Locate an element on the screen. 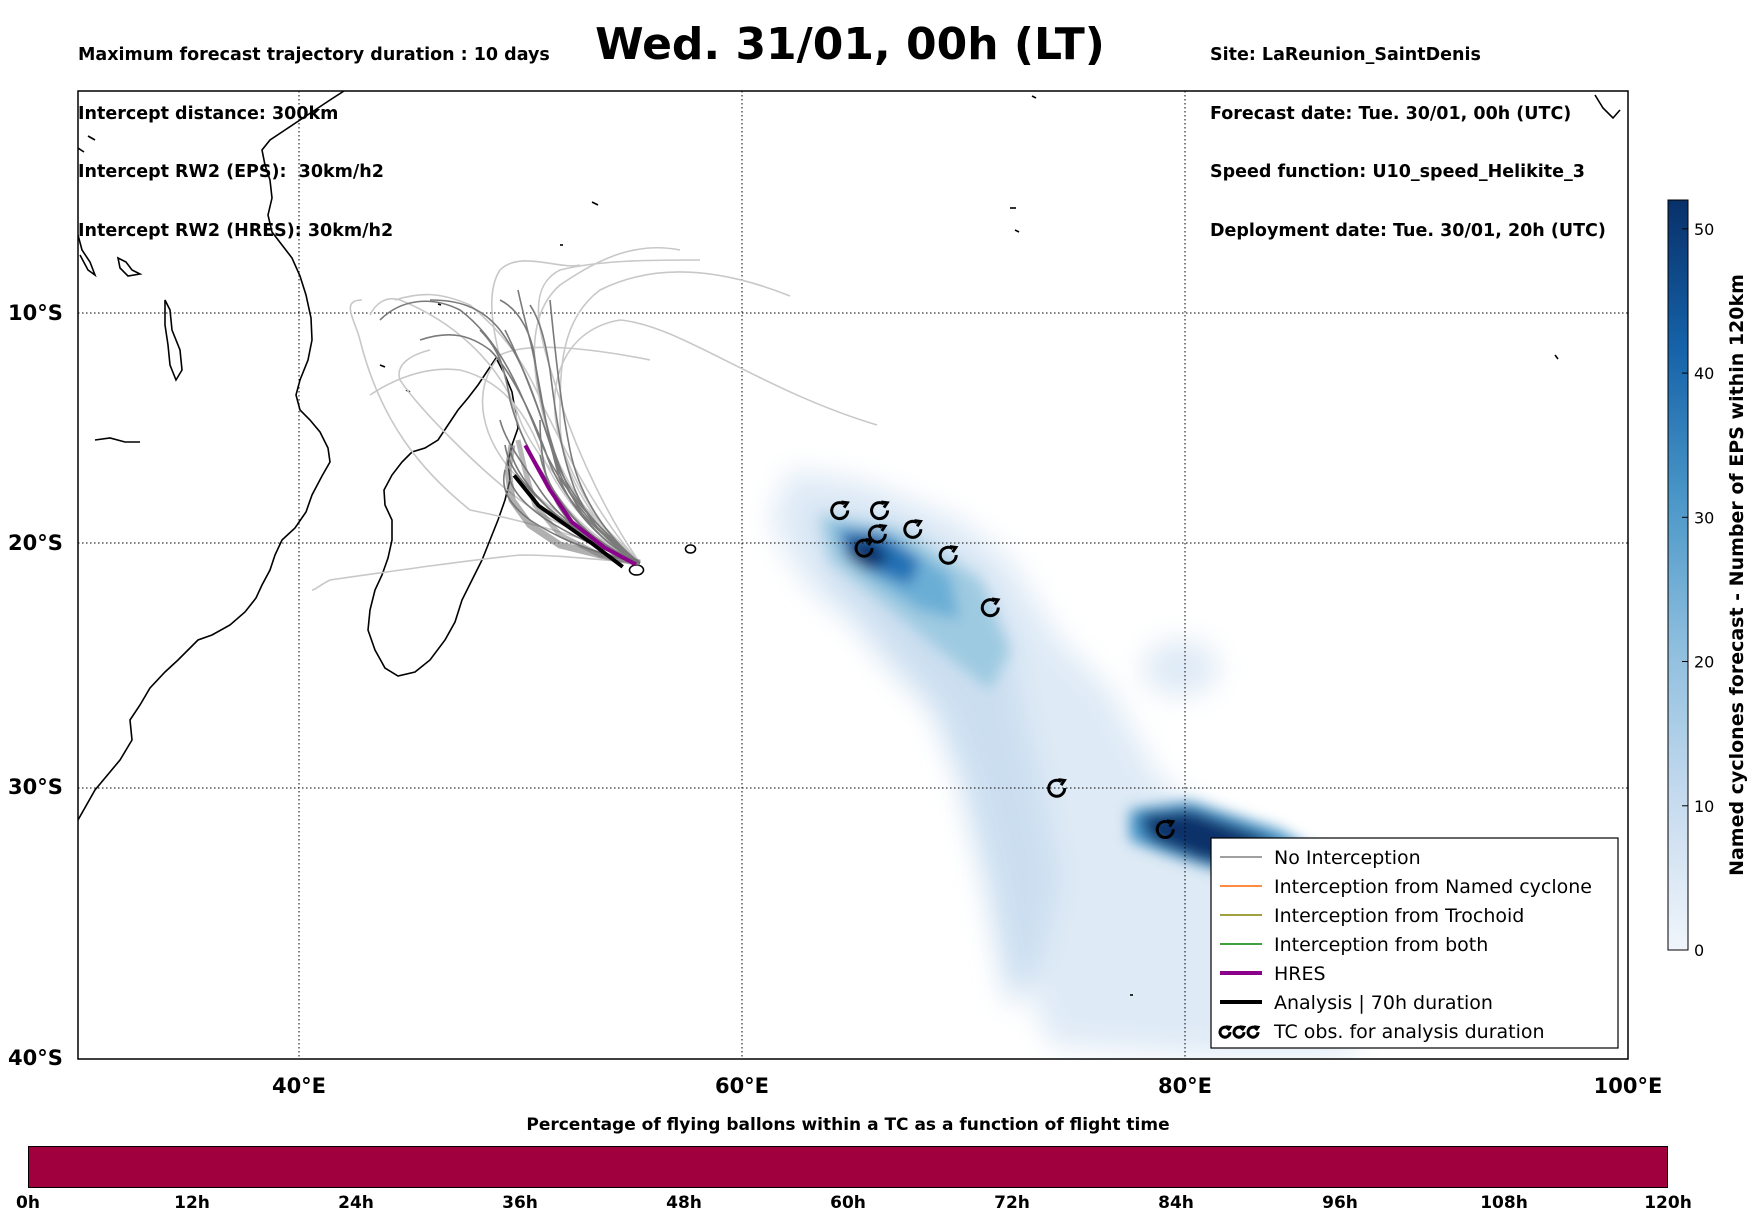 The height and width of the screenshot is (1223, 1754). timebar-tick-label: 120h is located at coordinates (1668, 1203).